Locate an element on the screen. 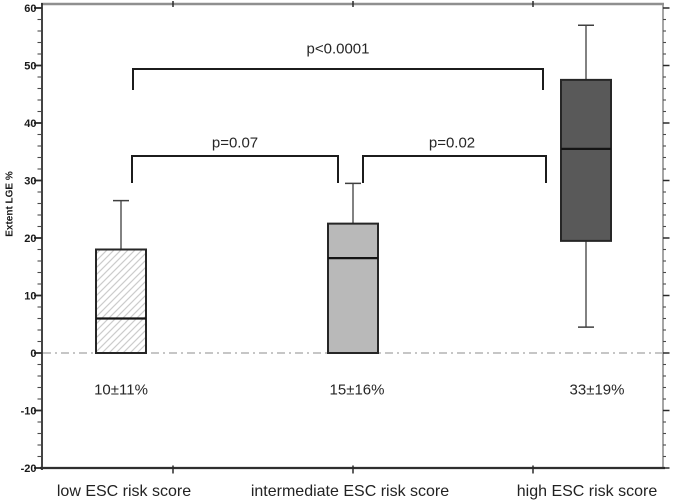 This screenshot has width=675, height=504. y-tick-label: 40 is located at coordinates (30, 124).